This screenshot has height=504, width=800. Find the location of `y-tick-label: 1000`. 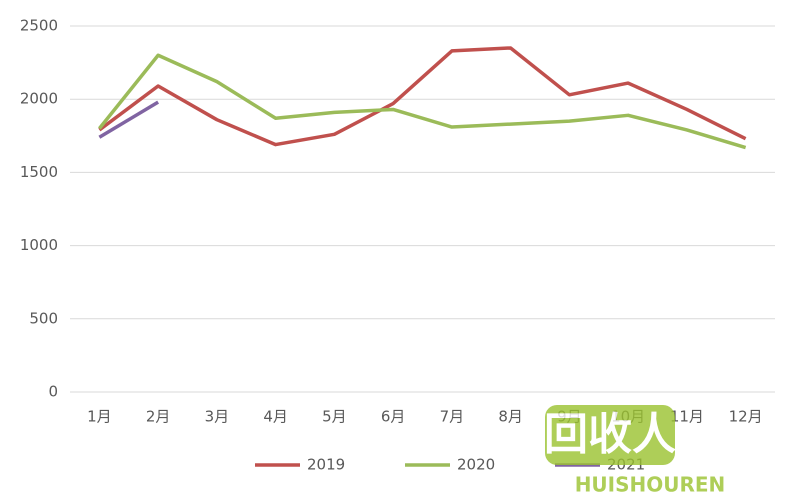

y-tick-label: 1000 is located at coordinates (39, 245).